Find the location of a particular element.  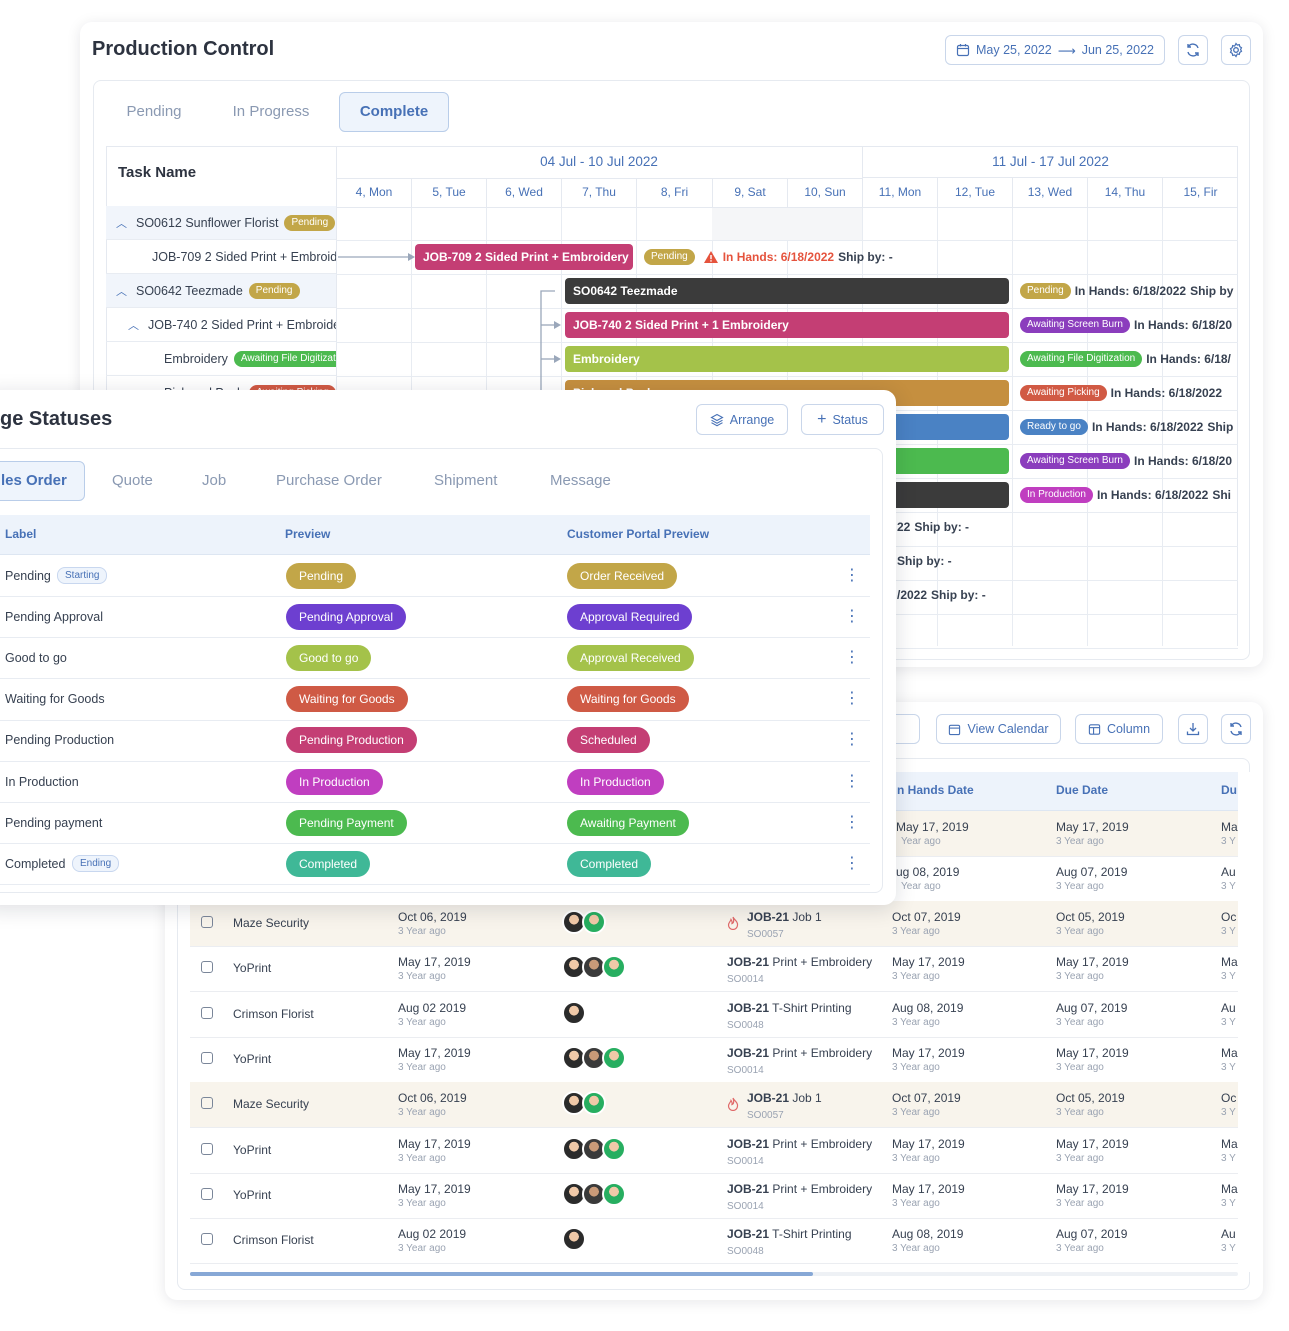

tab-shipment: Shipment is located at coordinates (466, 480).